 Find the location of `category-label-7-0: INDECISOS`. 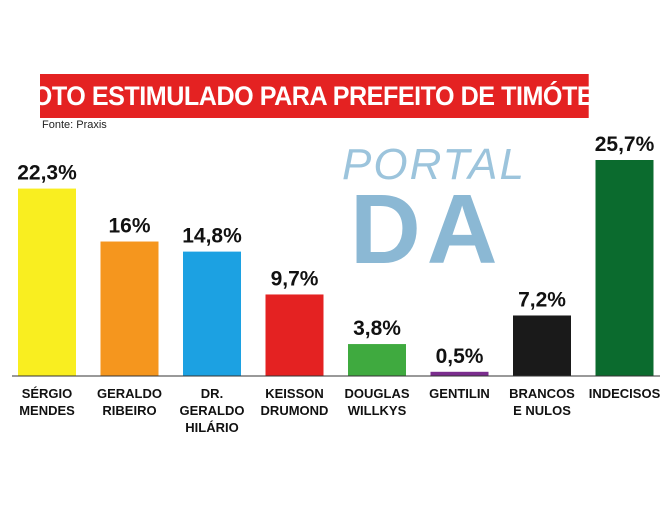

category-label-7-0: INDECISOS is located at coordinates (624, 393).